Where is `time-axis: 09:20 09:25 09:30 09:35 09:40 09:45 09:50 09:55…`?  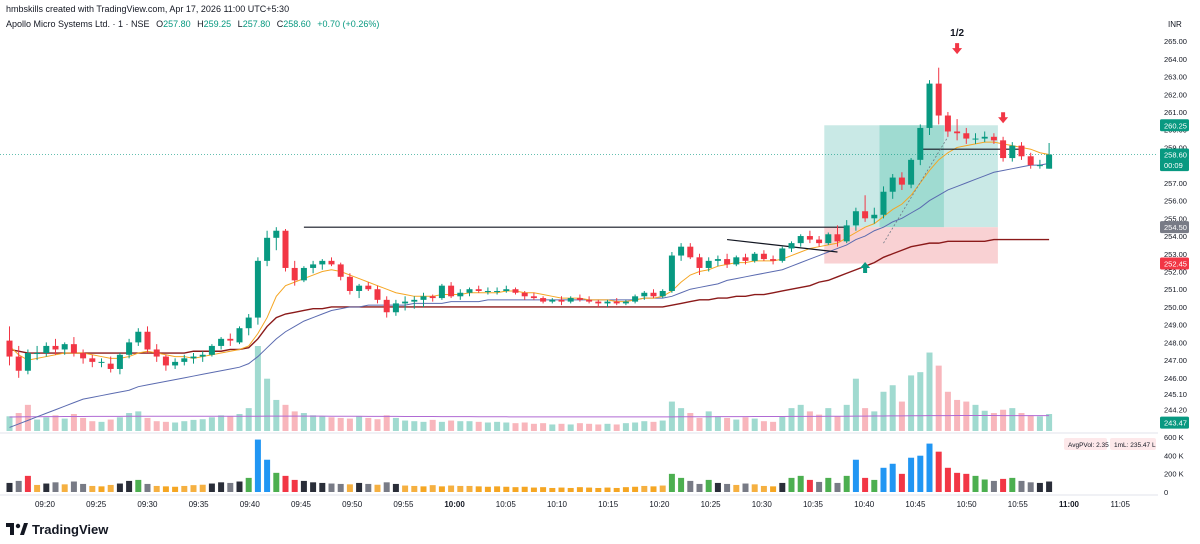 time-axis: 09:20 09:25 09:30 09:35 09:40 09:45 09:50 09:55… is located at coordinates (582, 504).